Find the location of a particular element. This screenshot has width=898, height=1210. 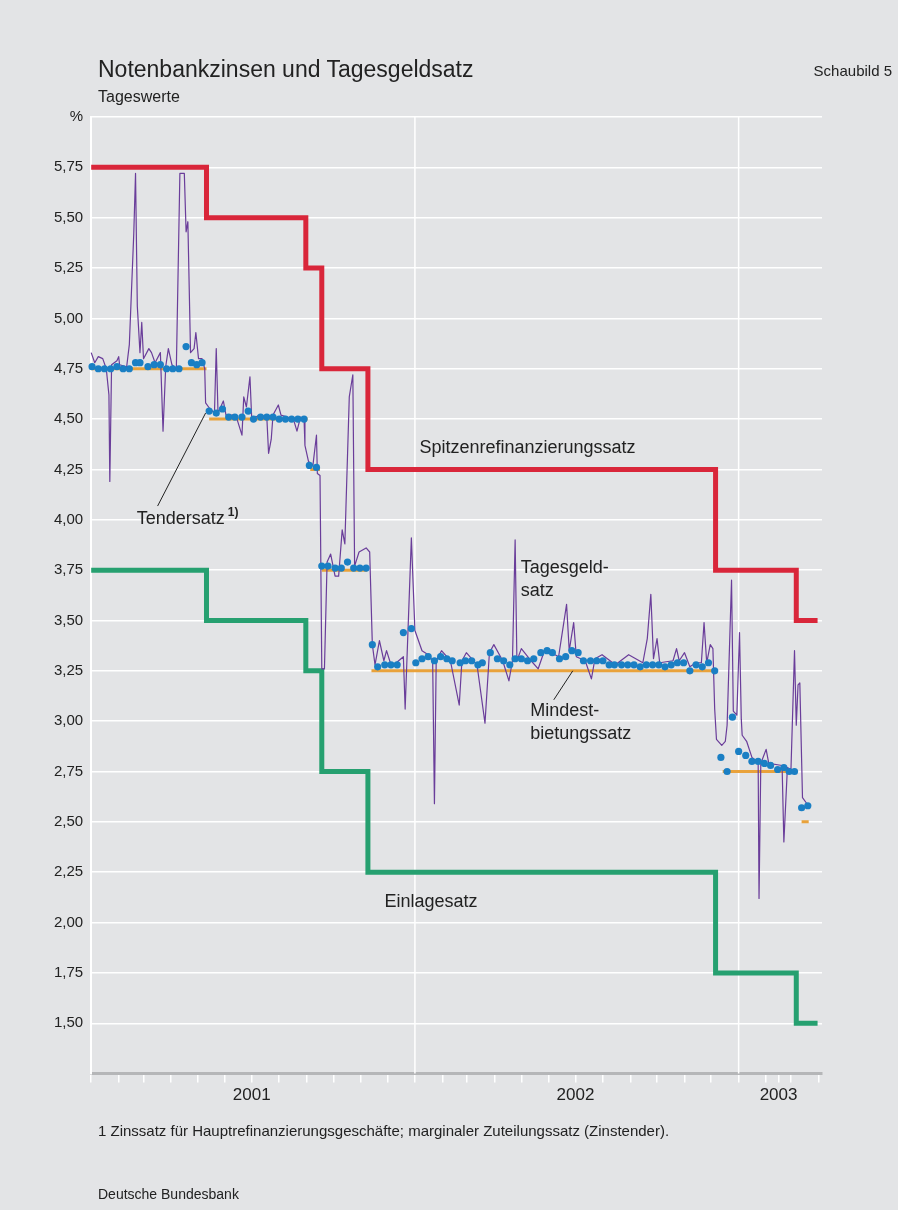

y-tick-label: 2,75 is located at coordinates (68, 770).